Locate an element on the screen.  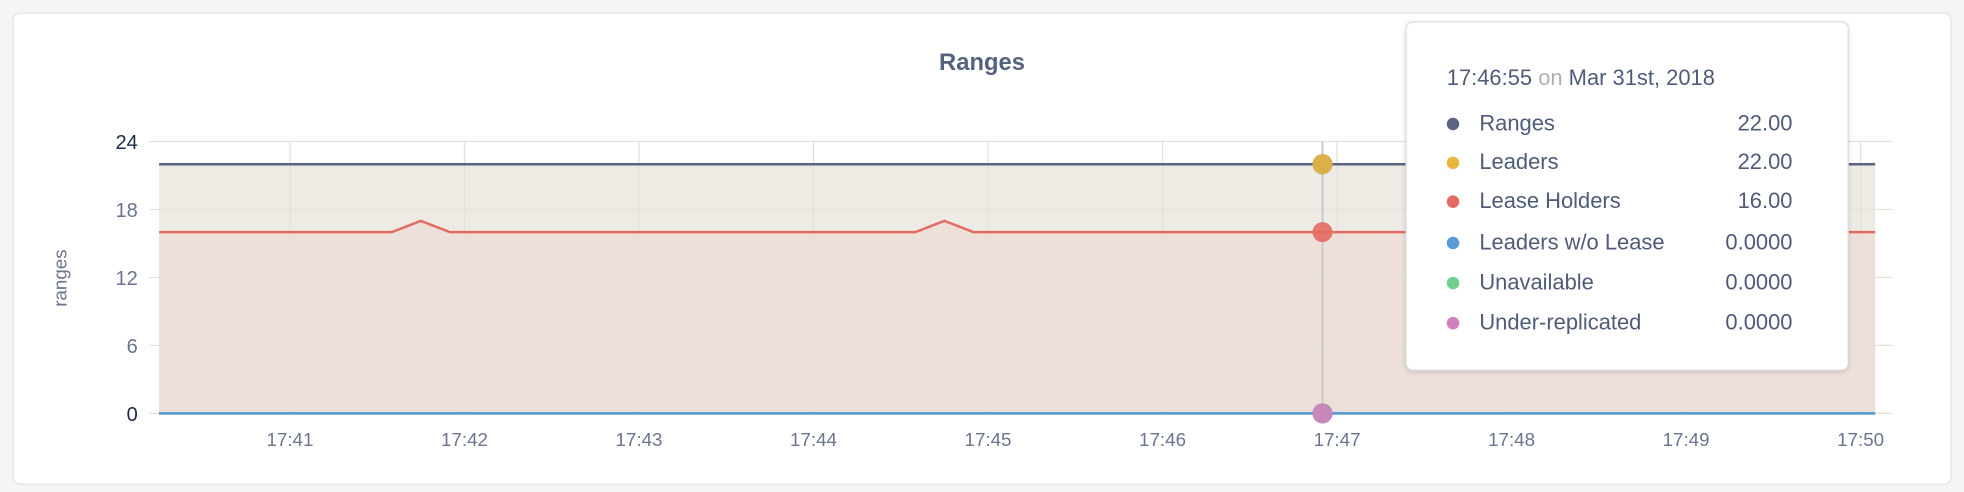
y-tick-label: 18 is located at coordinates (127, 211).